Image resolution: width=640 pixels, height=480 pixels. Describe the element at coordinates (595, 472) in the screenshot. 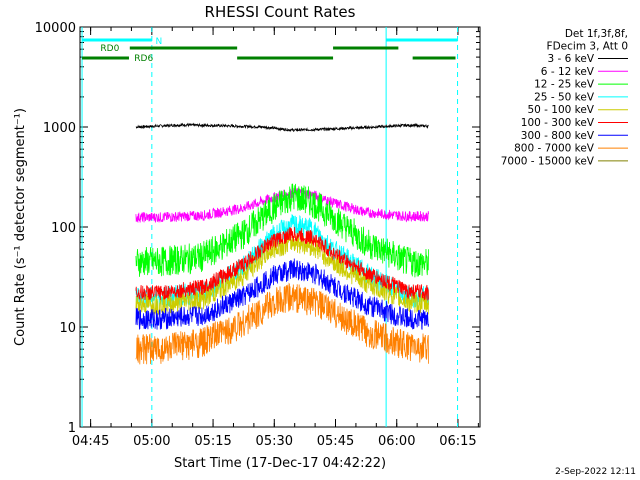

I see `date-stamp: 2-Sep-2022 12:11` at that location.